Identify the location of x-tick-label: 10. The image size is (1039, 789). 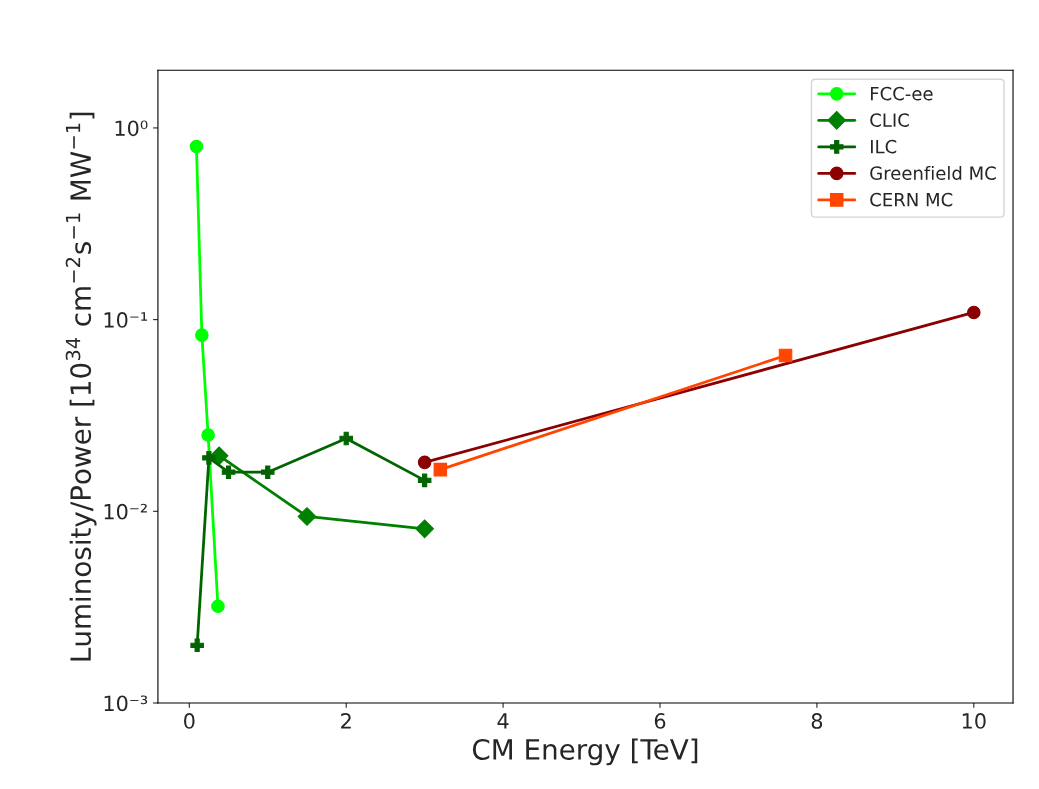
(974, 721).